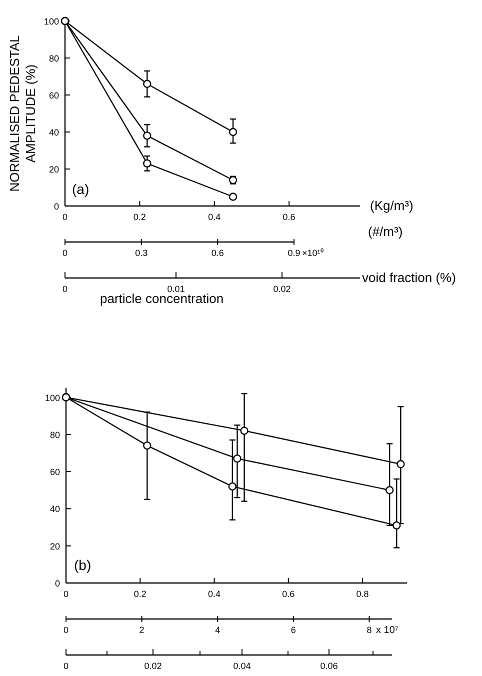 This screenshot has width=482, height=676. Describe the element at coordinates (217, 630) in the screenshot. I see `x2-tick-label: 4` at that location.